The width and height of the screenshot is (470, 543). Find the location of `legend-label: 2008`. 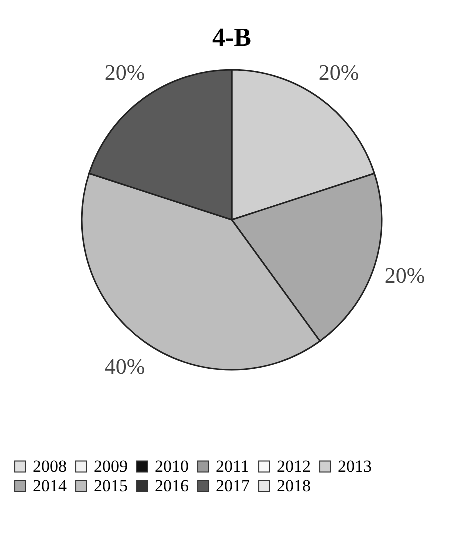

legend-label: 2008 is located at coordinates (50, 466).